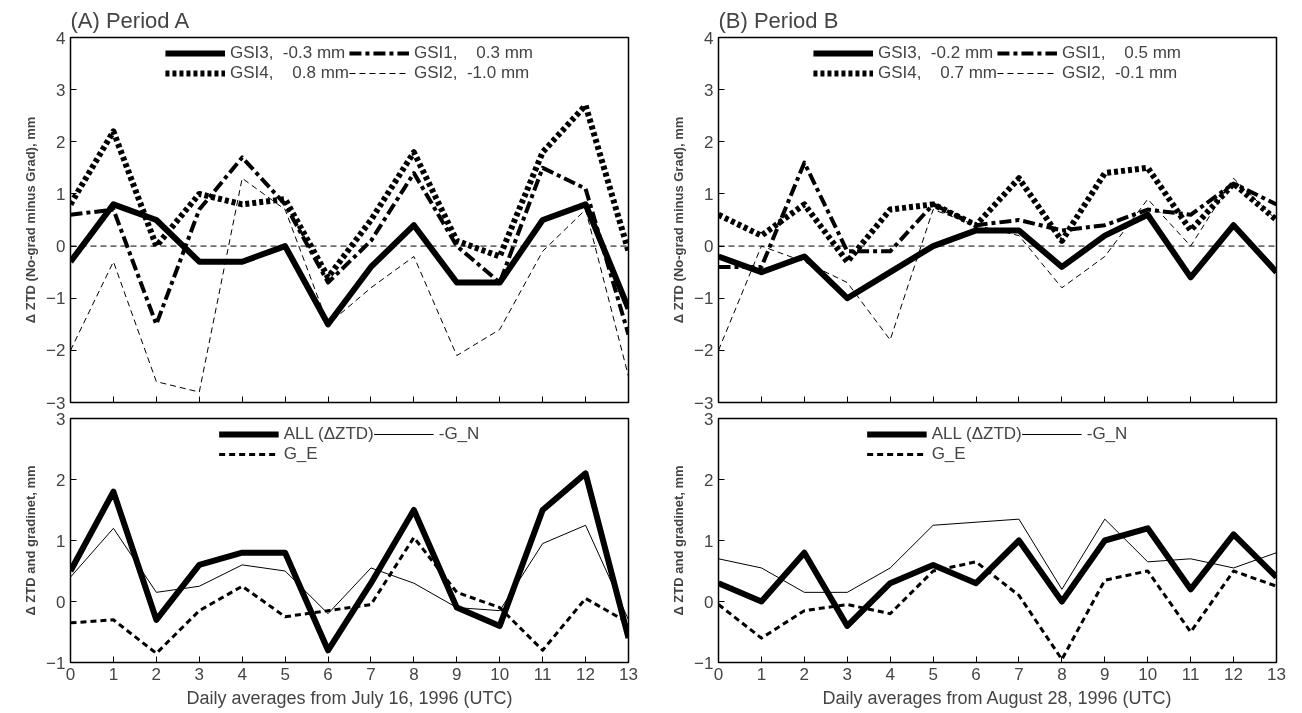  Describe the element at coordinates (778, 20) in the screenshot. I see `chart-title: (B) Period B` at that location.